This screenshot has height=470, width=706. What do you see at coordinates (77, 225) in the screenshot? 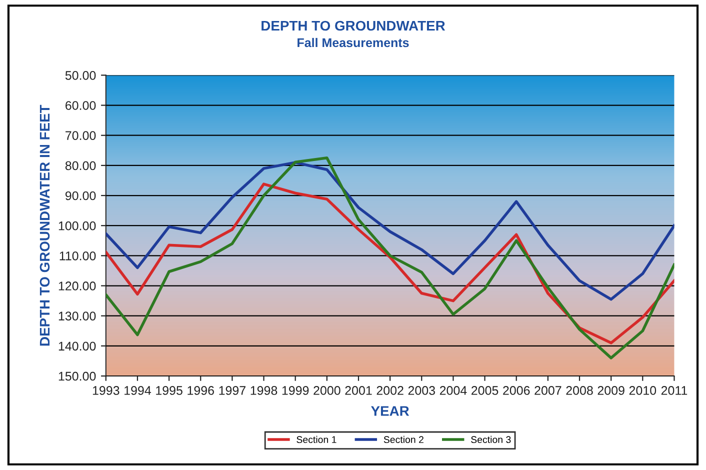
I see `y-tick-label: 100.00` at bounding box center [77, 225].